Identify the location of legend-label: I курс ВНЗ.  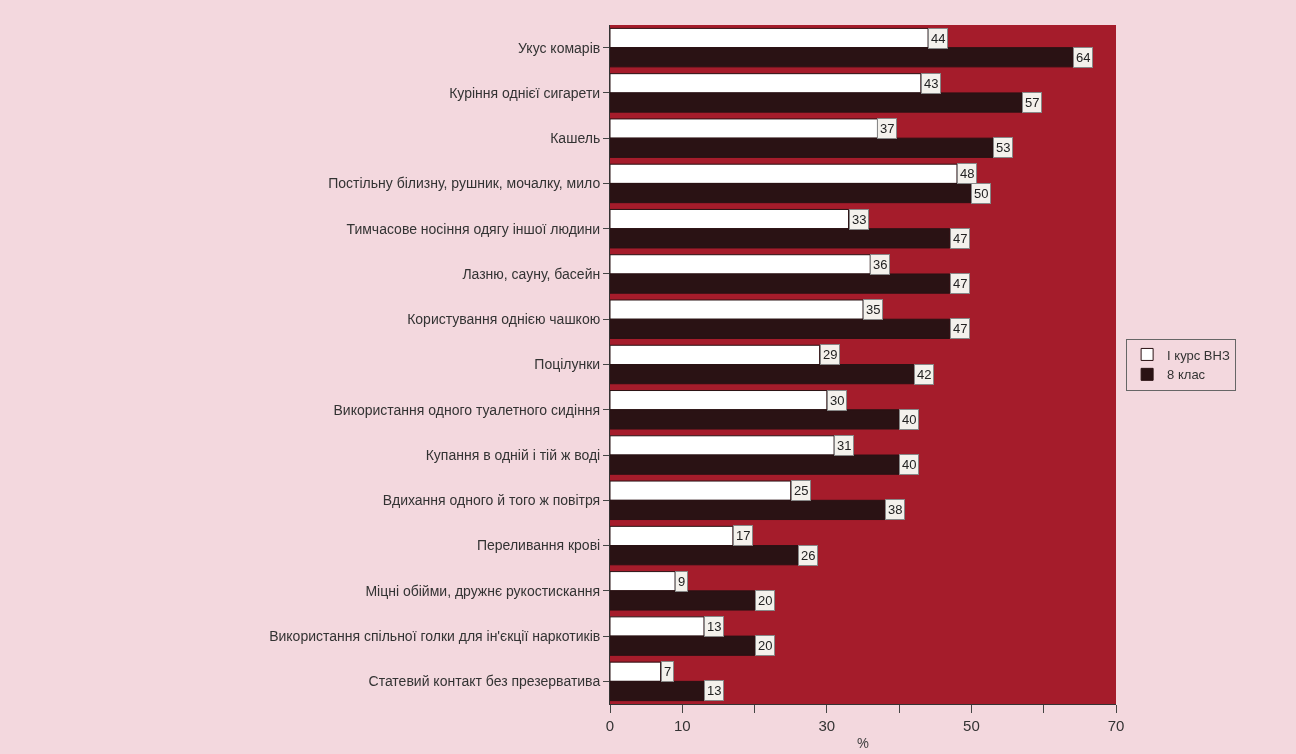
(1198, 355).